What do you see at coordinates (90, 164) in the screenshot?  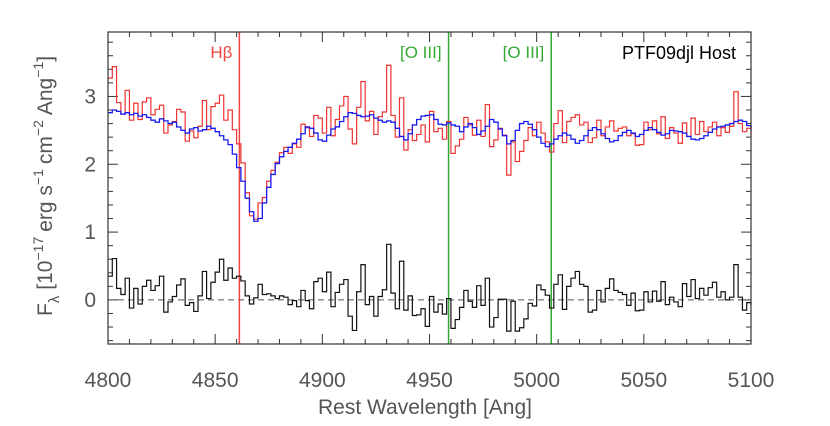 I see `y-tick-label-2: 2` at bounding box center [90, 164].